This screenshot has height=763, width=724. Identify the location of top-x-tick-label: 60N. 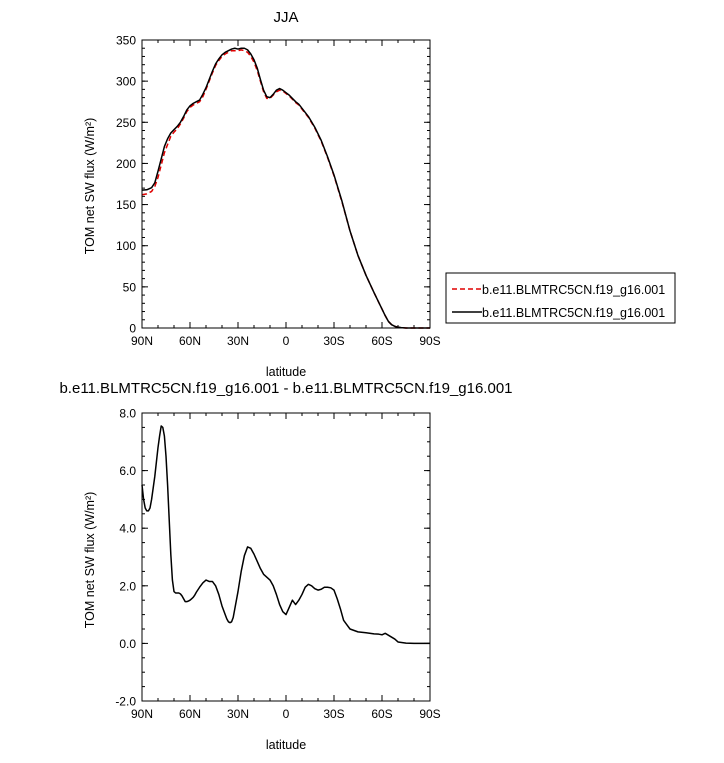
(190, 341).